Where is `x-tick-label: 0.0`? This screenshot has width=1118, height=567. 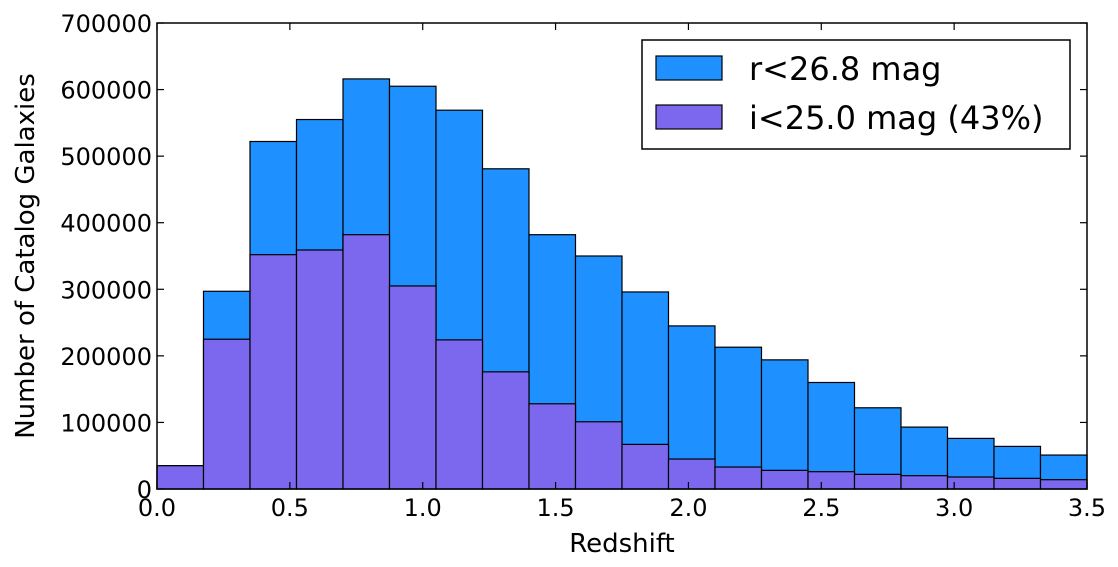
x-tick-label: 0.0 is located at coordinates (157, 508).